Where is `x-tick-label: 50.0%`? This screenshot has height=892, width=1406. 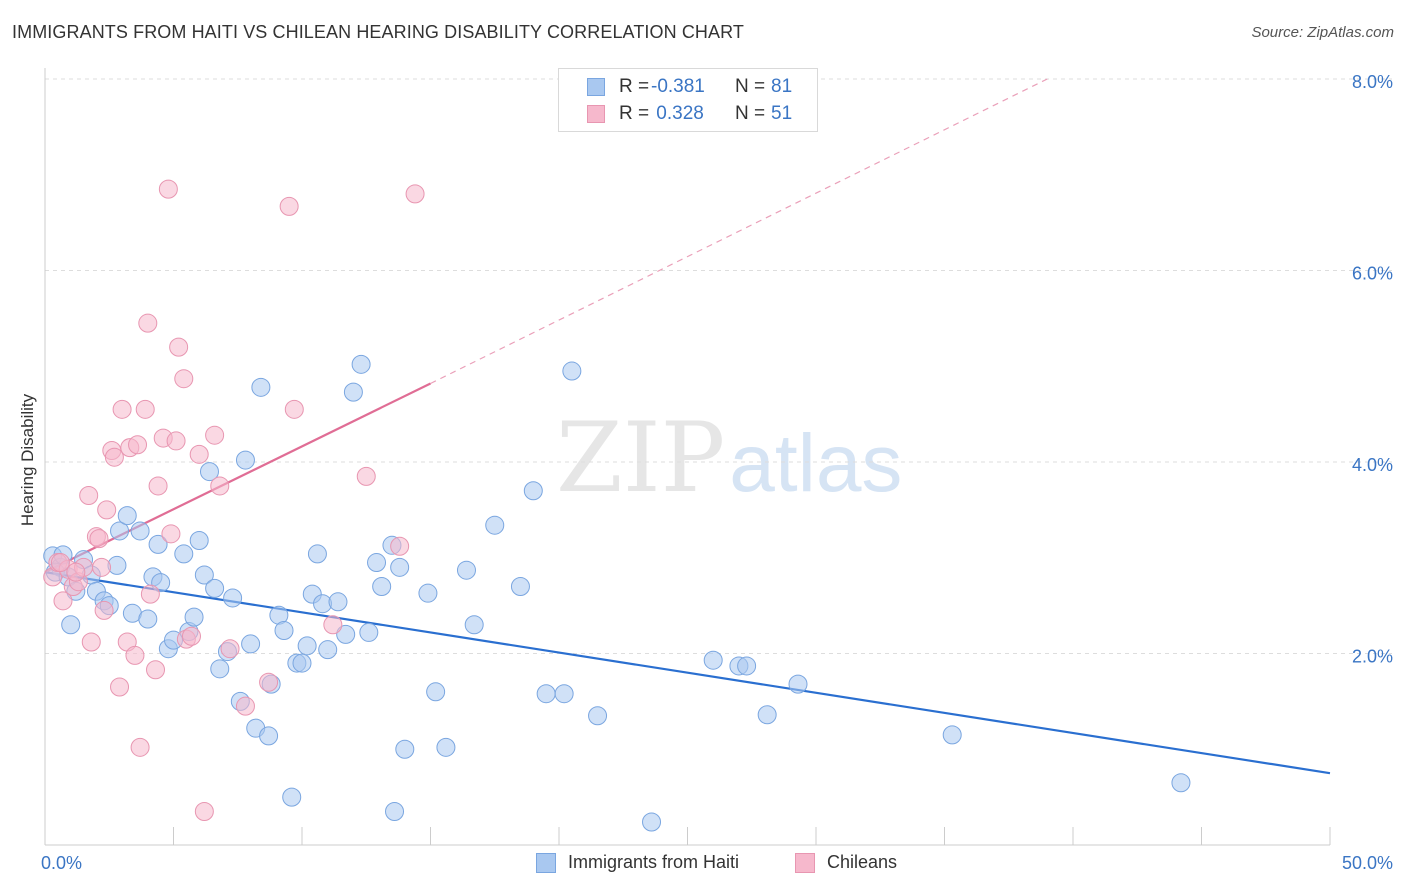 x-tick-label: 50.0% is located at coordinates (1367, 863).